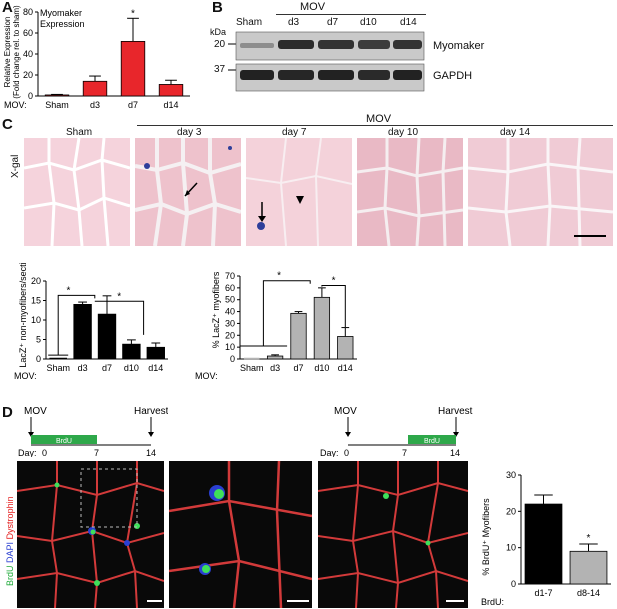 The height and width of the screenshot is (609, 617). Describe the element at coordinates (249, 22) in the screenshot. I see `blot-lane-sham: Sham` at that location.